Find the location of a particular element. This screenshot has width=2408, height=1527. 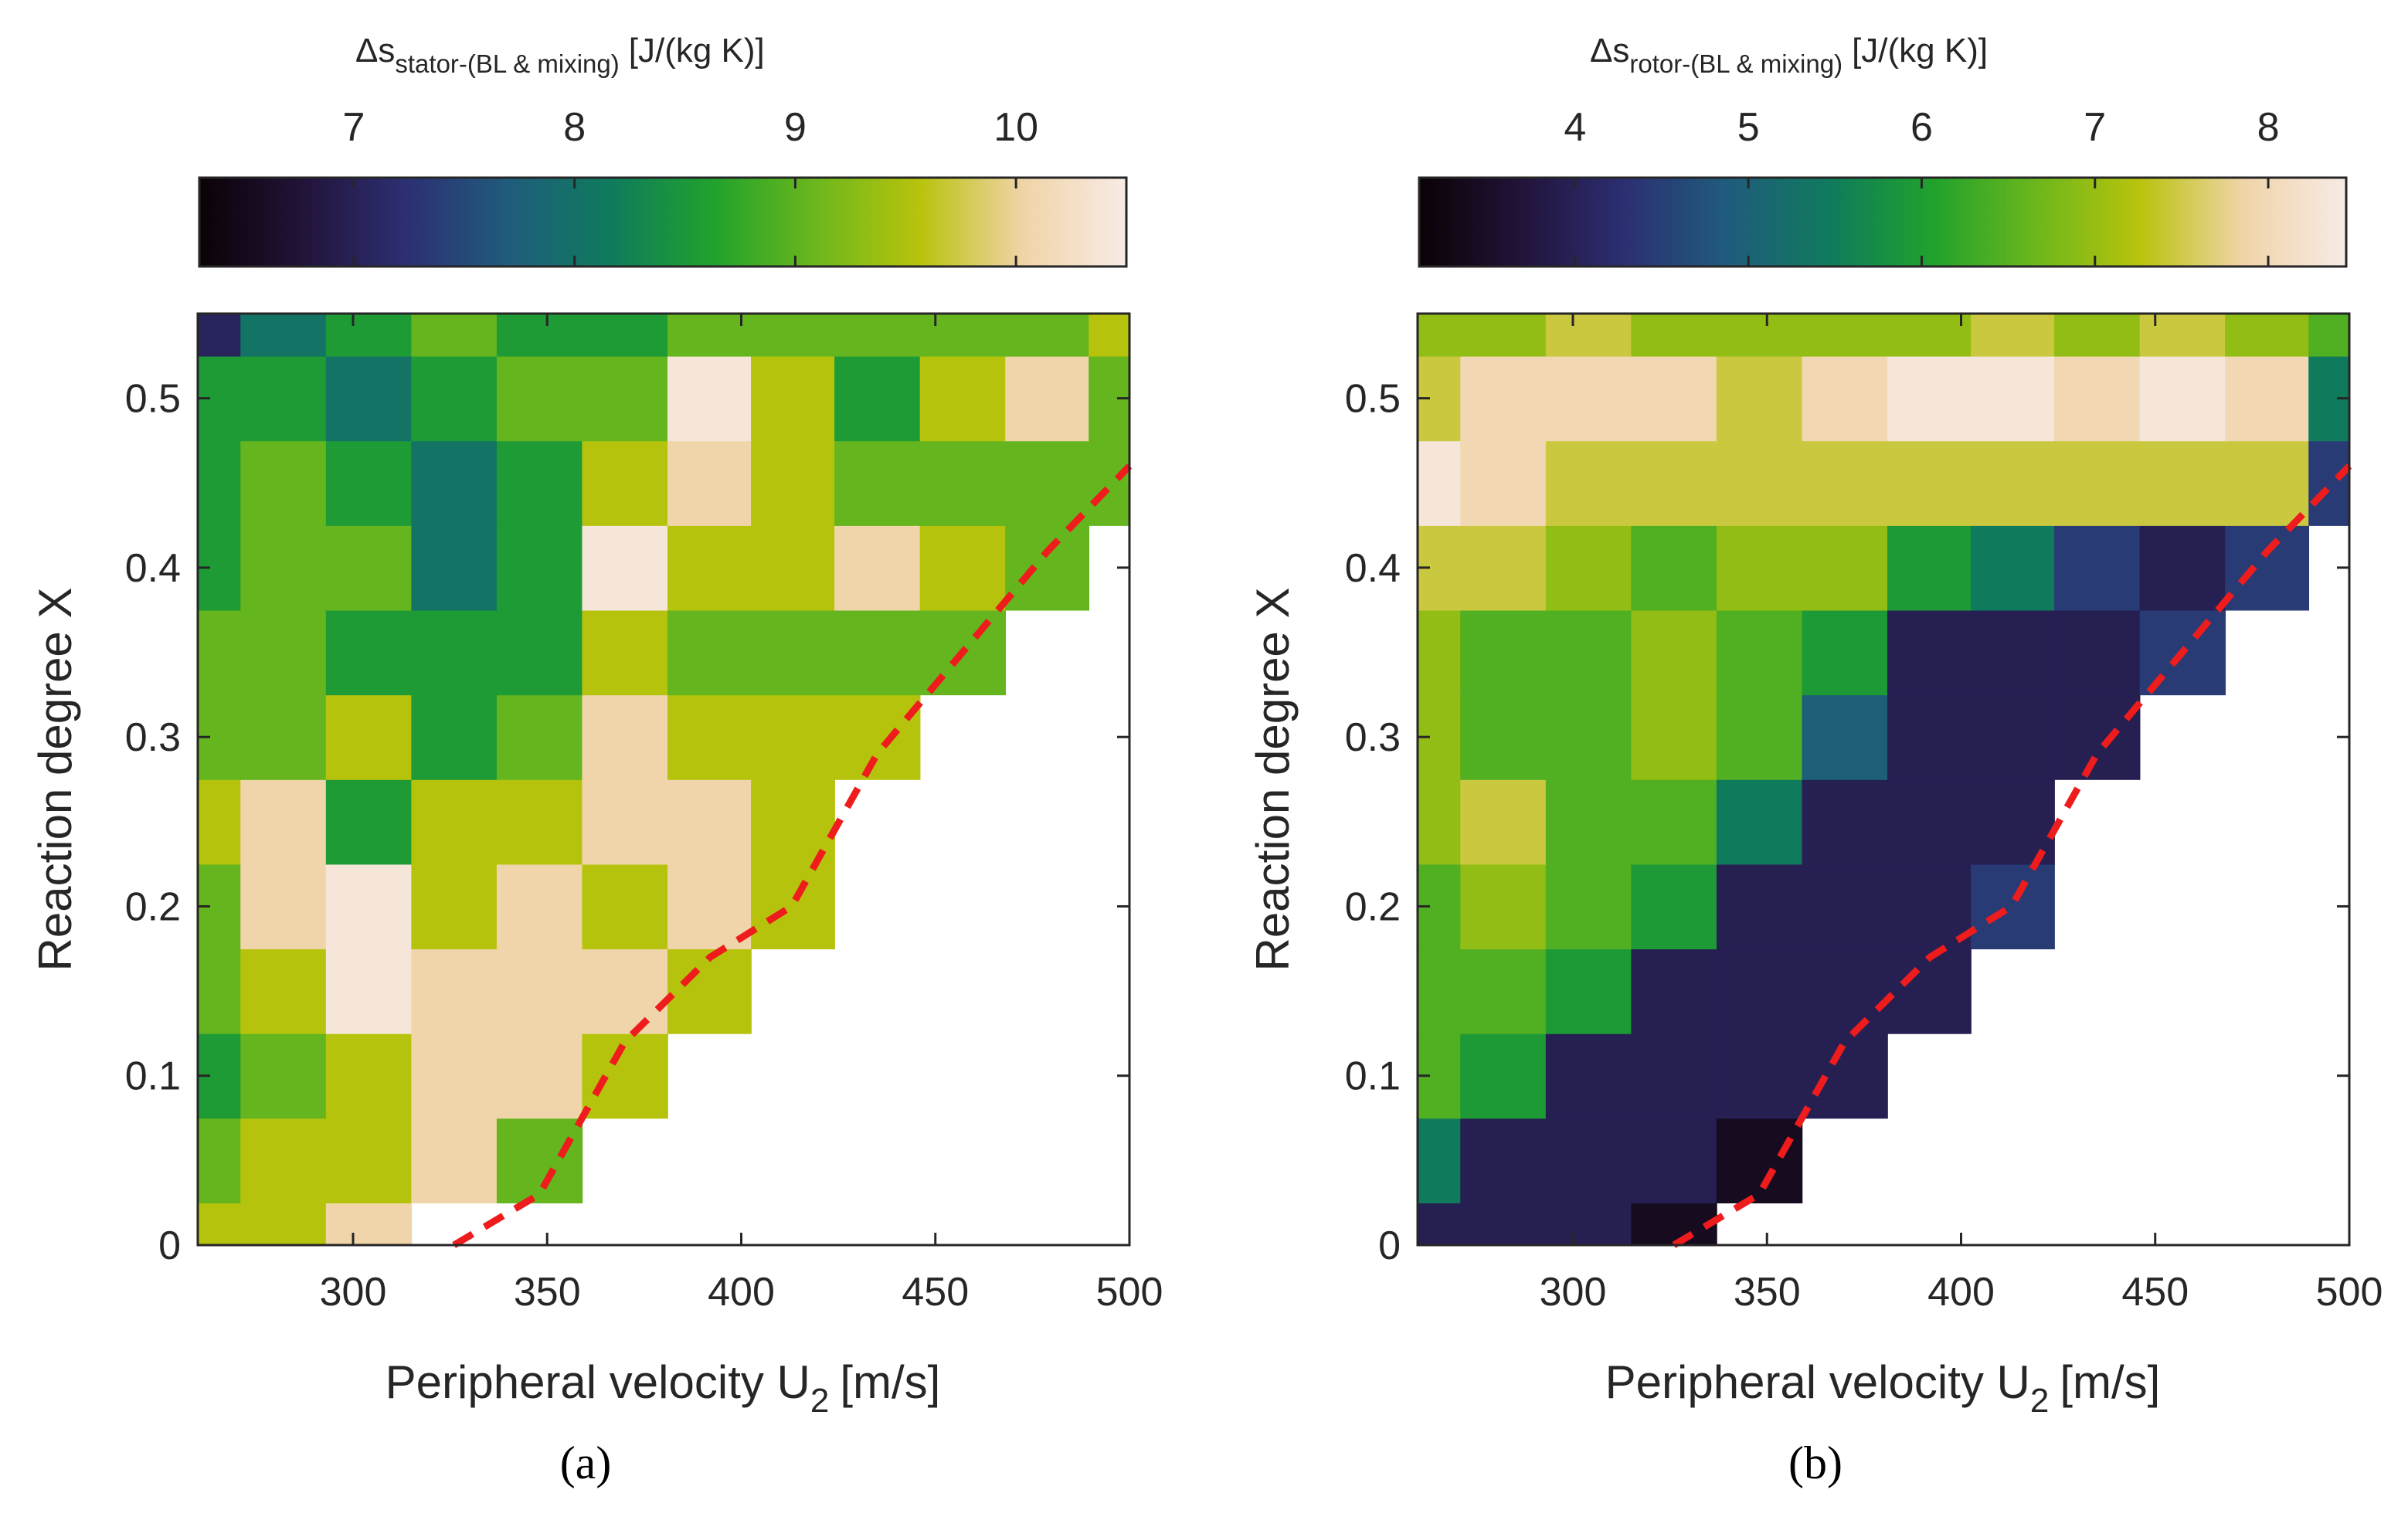

y-axis-label-a: Reaction degree X is located at coordinates (55, 780).